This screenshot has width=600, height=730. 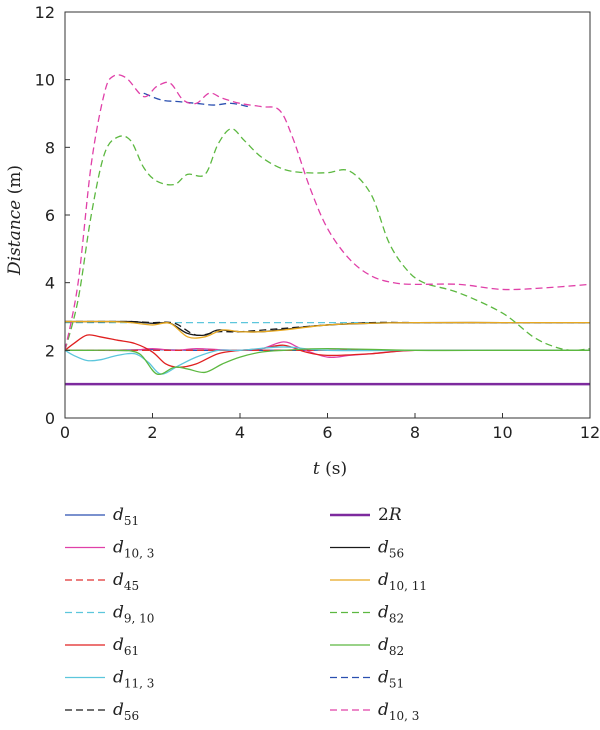 What do you see at coordinates (139, 619) in the screenshot?
I see `legend-sub: 9, 10` at bounding box center [139, 619].